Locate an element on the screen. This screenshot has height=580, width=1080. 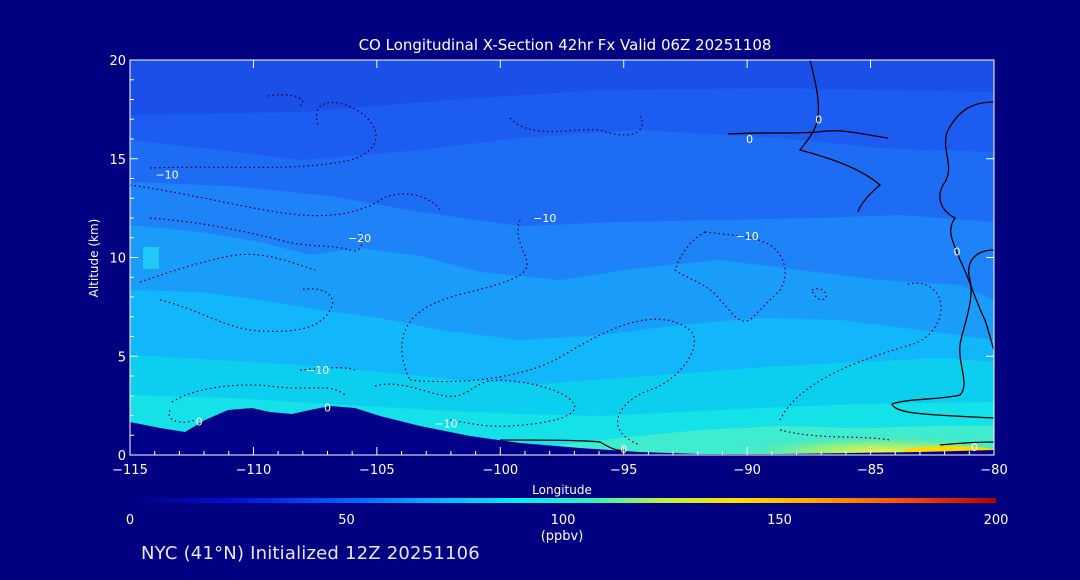
y-tick-label: 10 is located at coordinates (117, 259).